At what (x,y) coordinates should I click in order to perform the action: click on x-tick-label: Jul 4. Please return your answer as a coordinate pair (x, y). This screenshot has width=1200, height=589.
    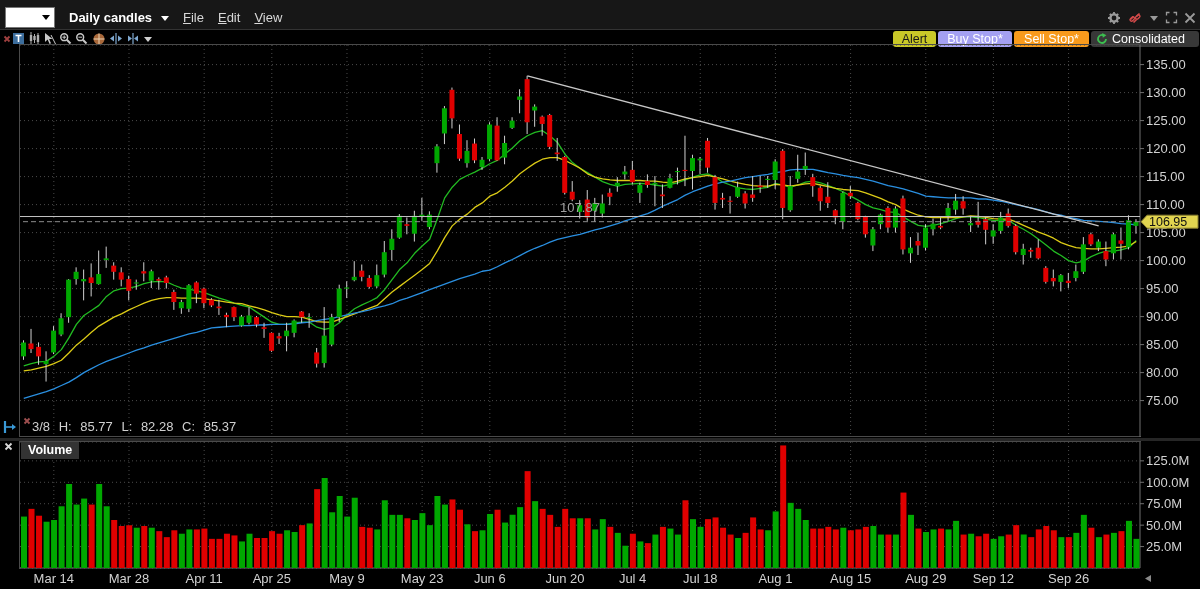
    Looking at the image, I should click on (632, 579).